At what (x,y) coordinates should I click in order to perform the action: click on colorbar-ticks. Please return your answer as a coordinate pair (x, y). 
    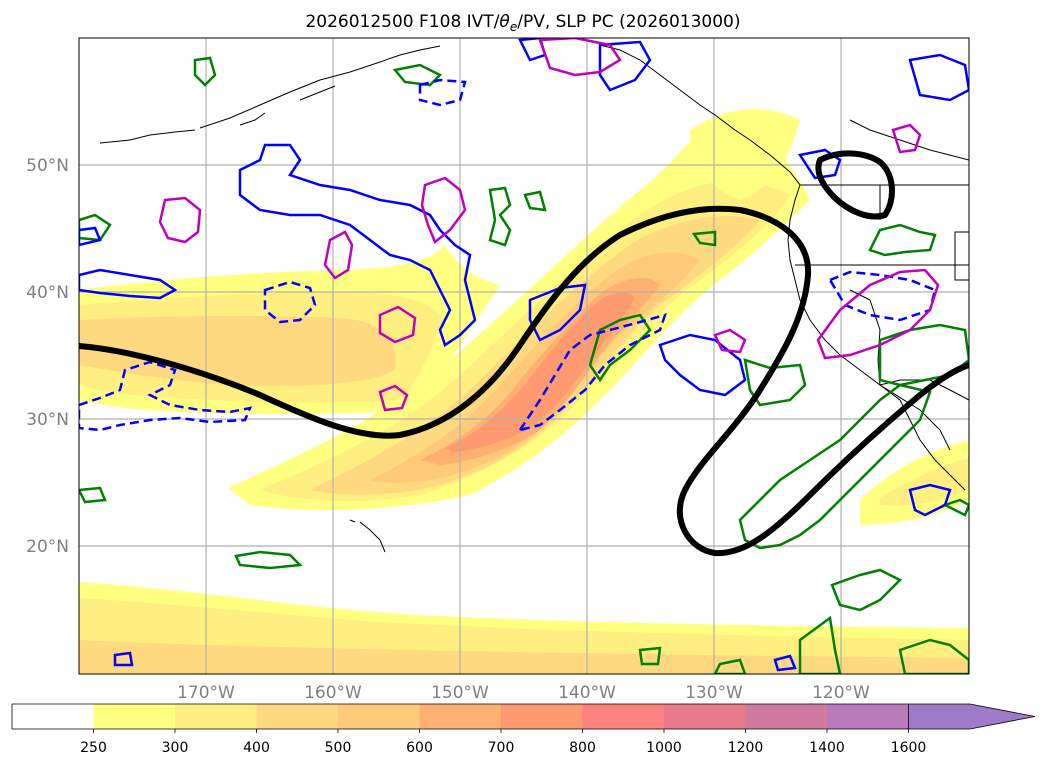
    Looking at the image, I should click on (501, 731).